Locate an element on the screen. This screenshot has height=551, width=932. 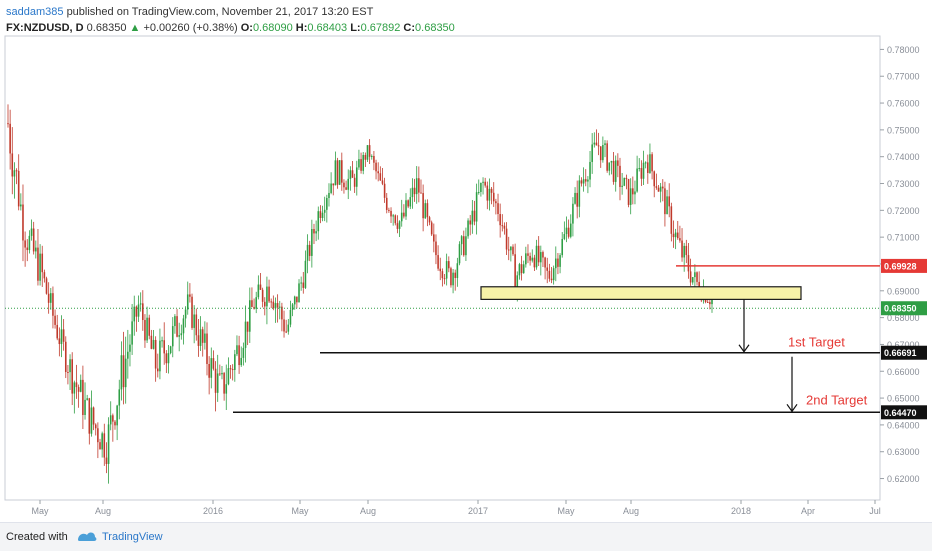
support-zone is located at coordinates (641, 293).